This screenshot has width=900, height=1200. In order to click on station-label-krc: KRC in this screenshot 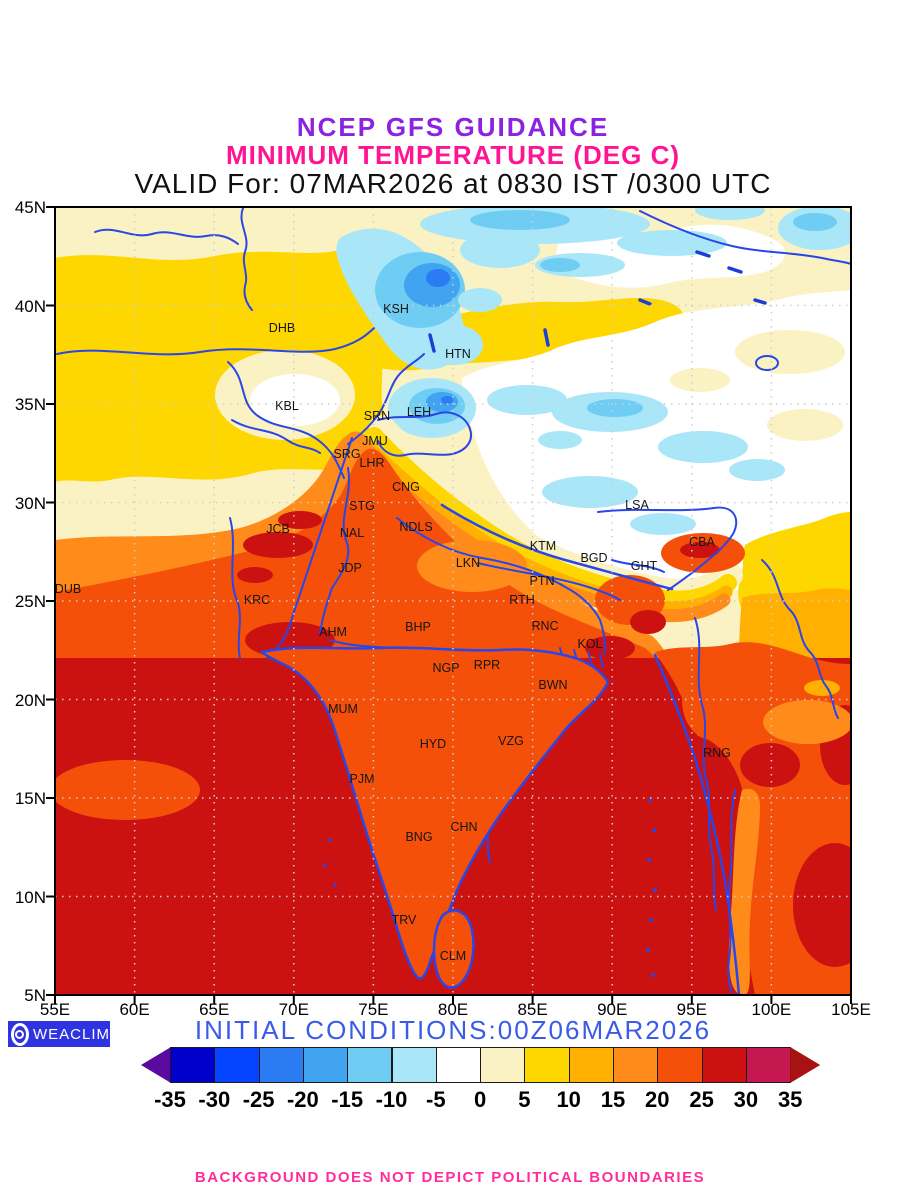, I will do `click(257, 600)`.